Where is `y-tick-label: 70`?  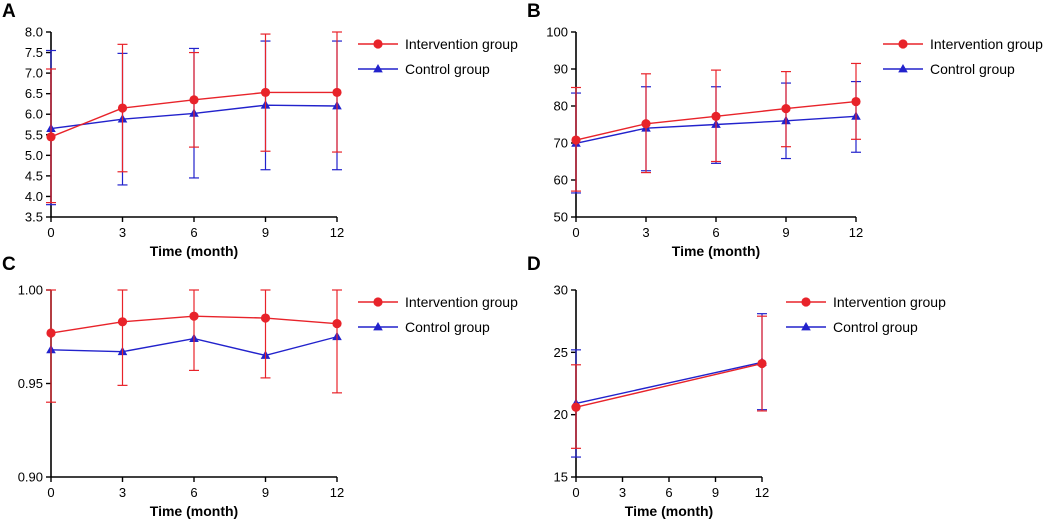 y-tick-label: 70 is located at coordinates (561, 143).